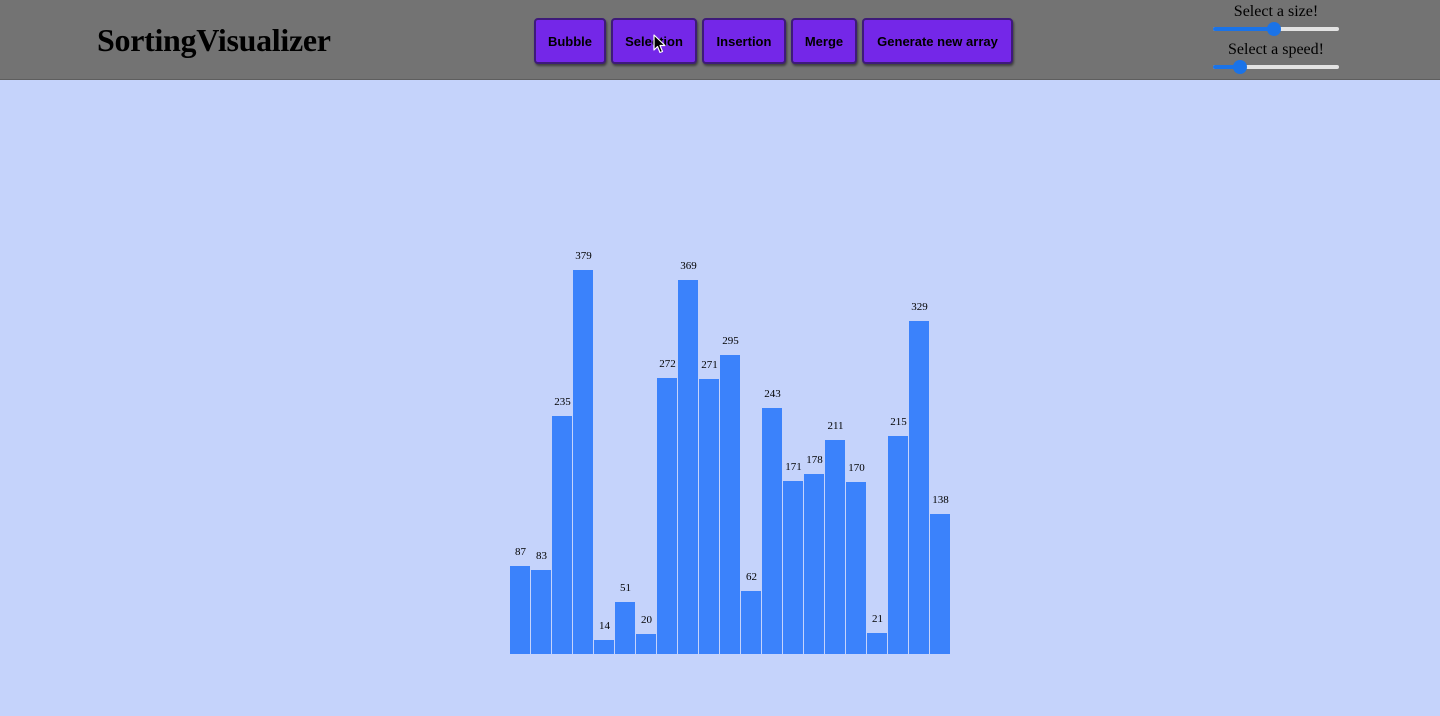 The width and height of the screenshot is (1440, 716). I want to click on insertion-sort-button: Insertion, so click(744, 41).